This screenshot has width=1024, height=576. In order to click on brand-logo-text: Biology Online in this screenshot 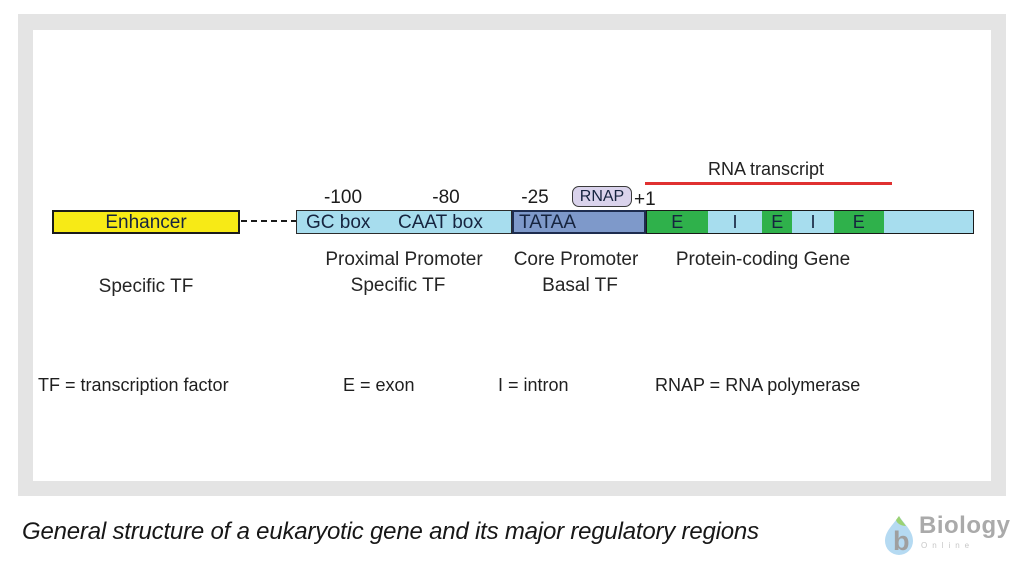, I will do `click(965, 531)`.